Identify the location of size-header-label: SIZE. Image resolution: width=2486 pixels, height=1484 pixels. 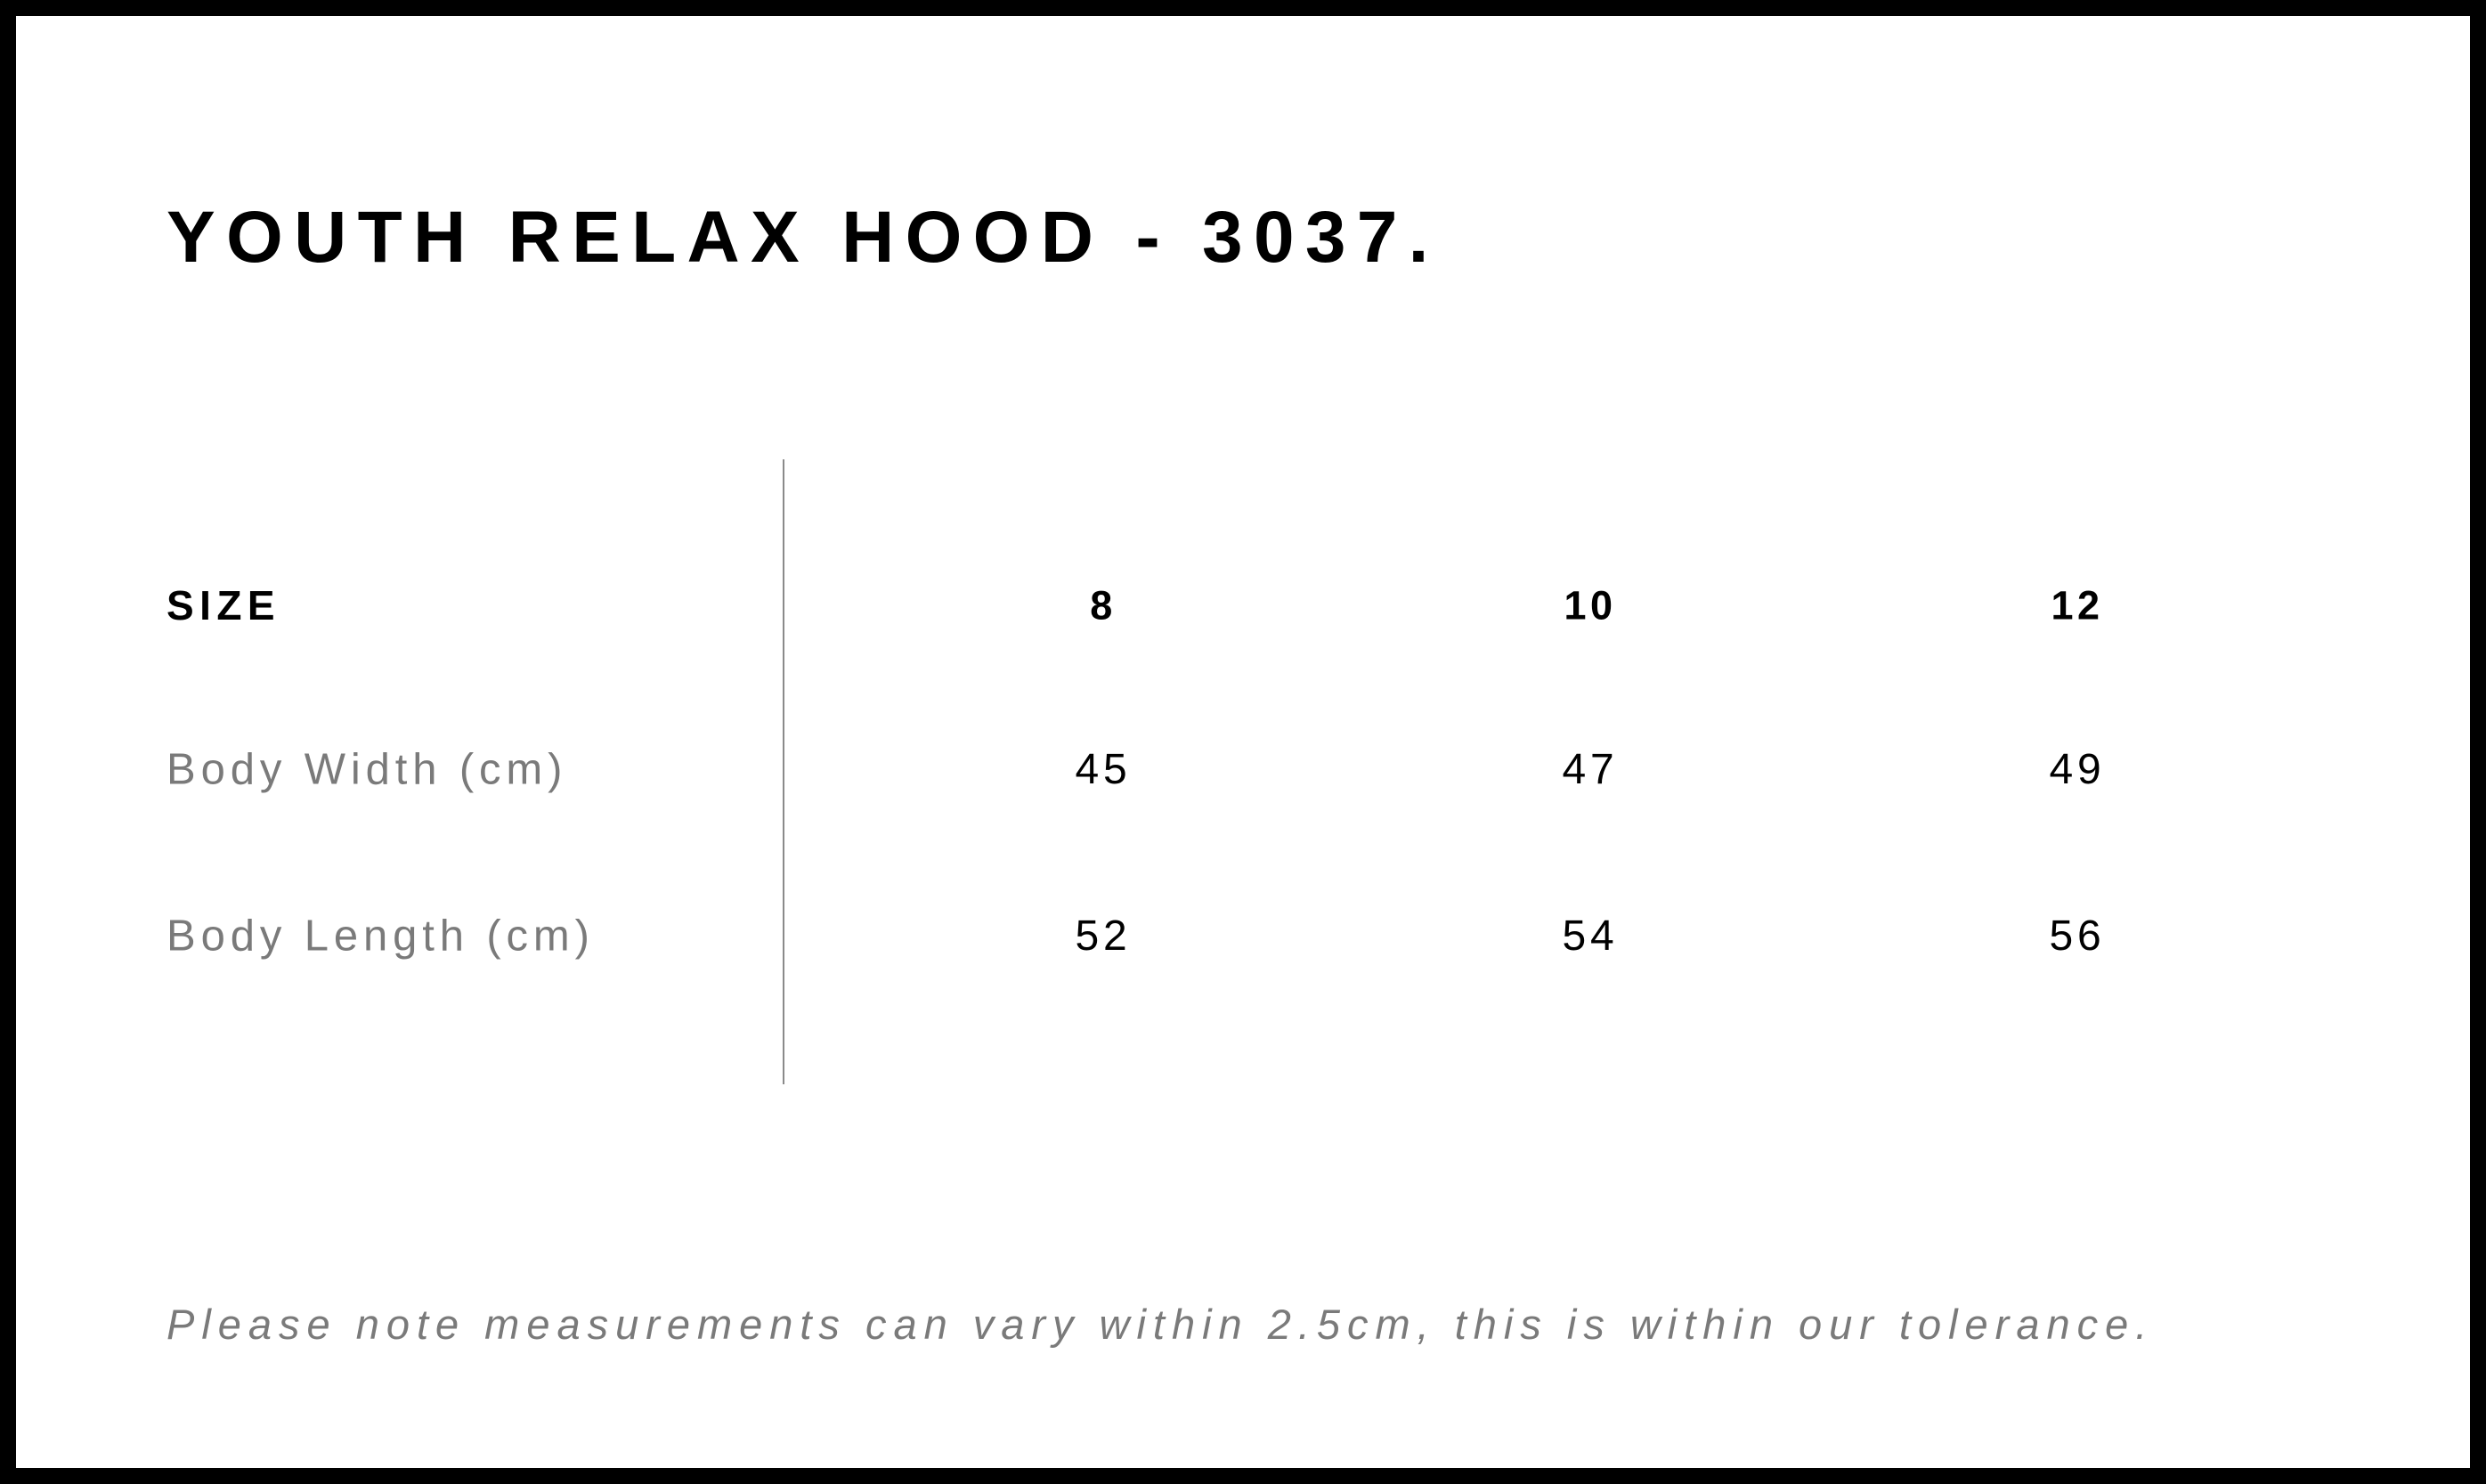
(224, 605).